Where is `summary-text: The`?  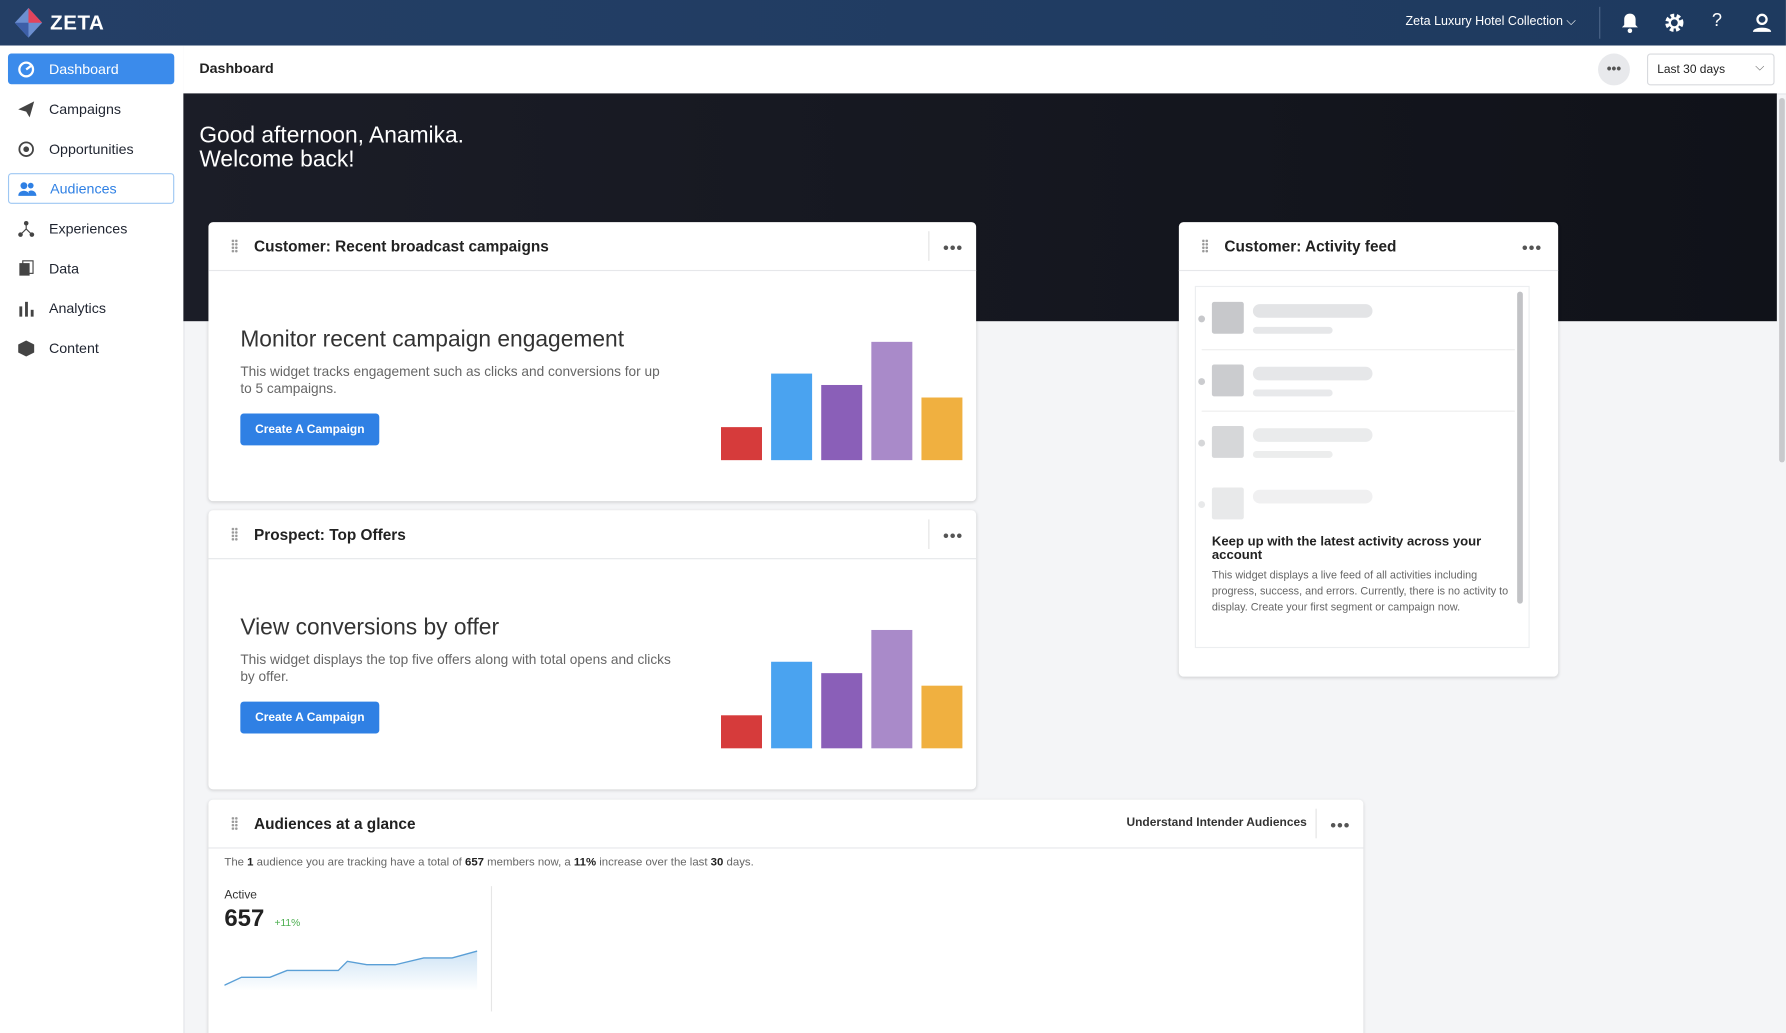 summary-text: The is located at coordinates (236, 863).